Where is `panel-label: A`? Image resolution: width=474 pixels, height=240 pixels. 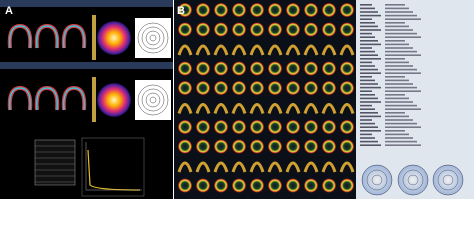
panel-label: A is located at coordinates (9, 11).